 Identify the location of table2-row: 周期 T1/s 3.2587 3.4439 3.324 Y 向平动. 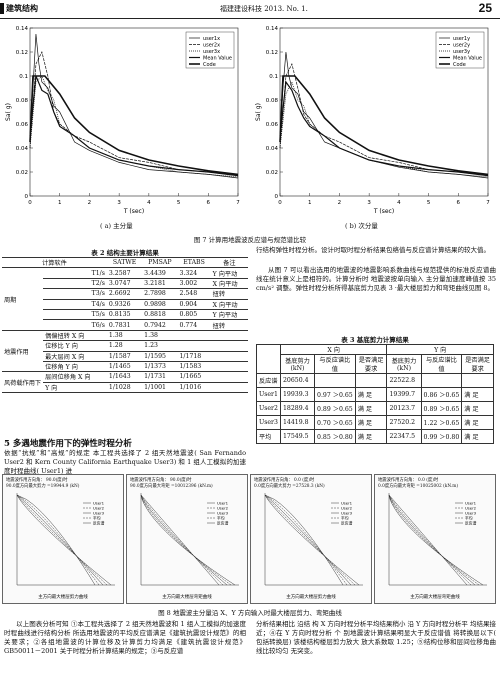
(125, 299).